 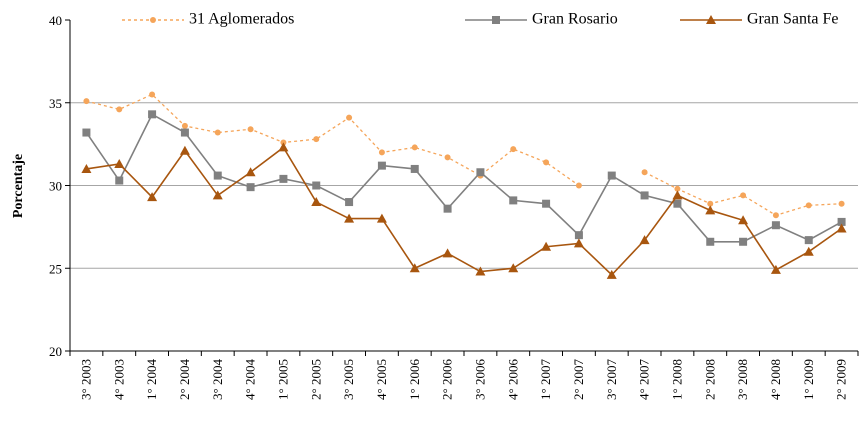 I want to click on x-tick-label: 4° 2006, so click(x=512, y=379).